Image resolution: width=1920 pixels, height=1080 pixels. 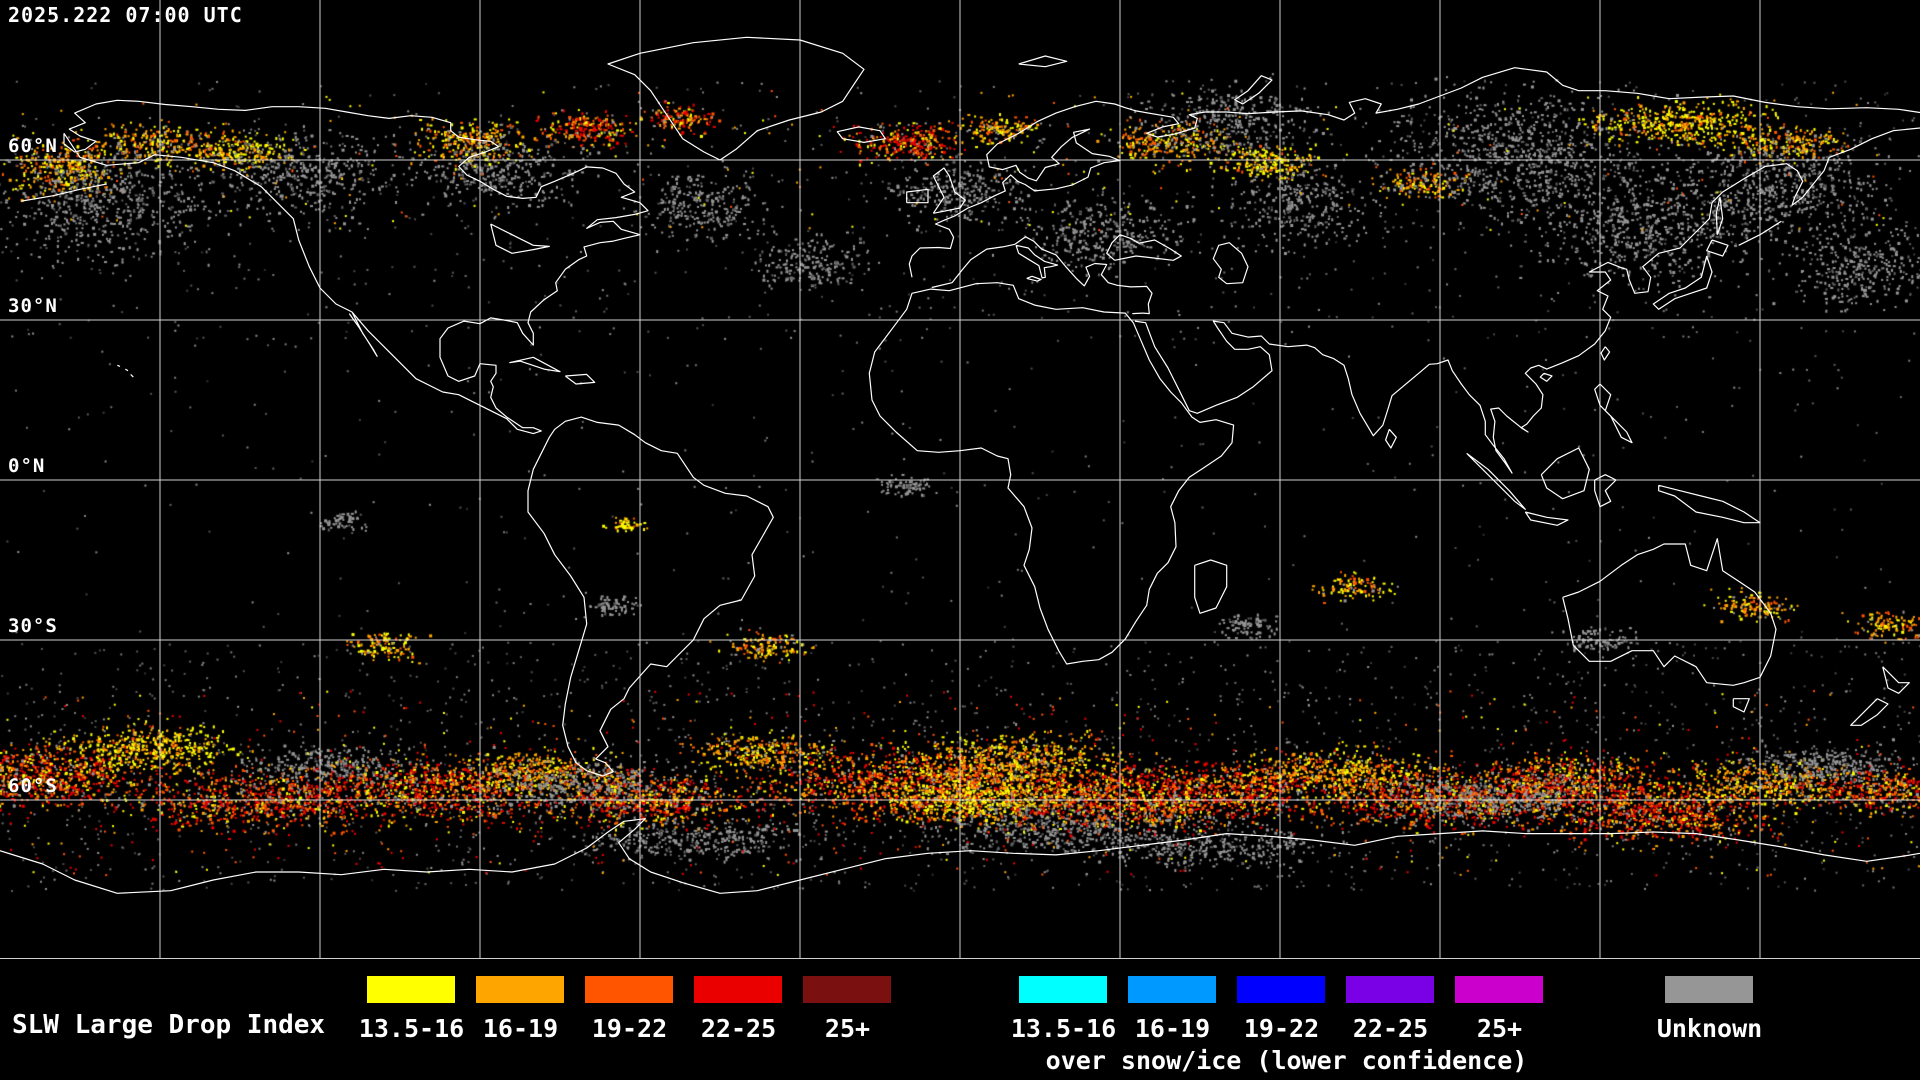 What do you see at coordinates (1390, 1028) in the screenshot?
I see `snow-label-4: 22-25` at bounding box center [1390, 1028].